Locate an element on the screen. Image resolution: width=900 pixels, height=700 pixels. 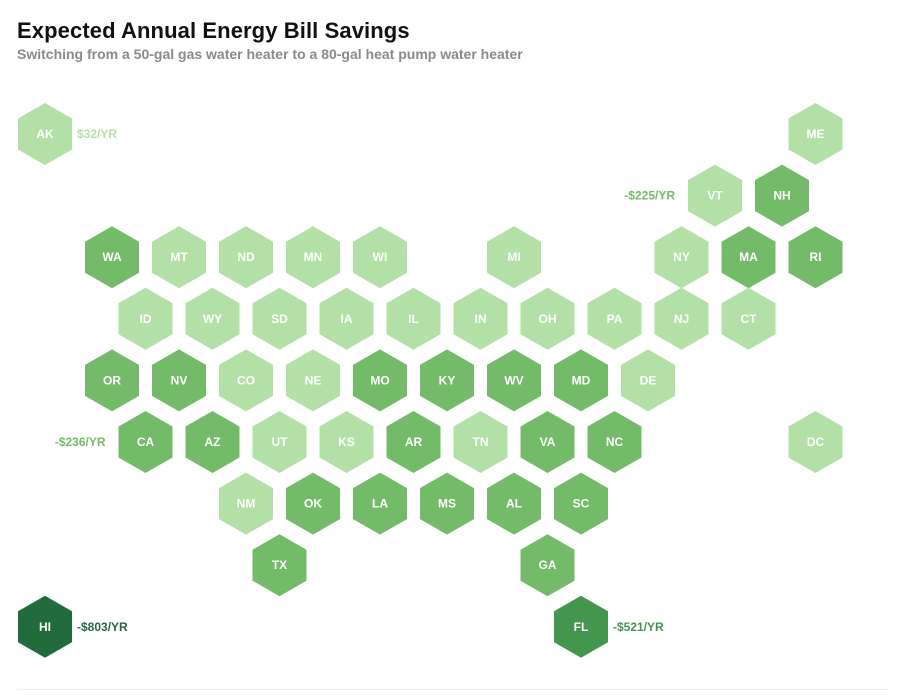
state-tile-ok: OK is located at coordinates (313, 503).